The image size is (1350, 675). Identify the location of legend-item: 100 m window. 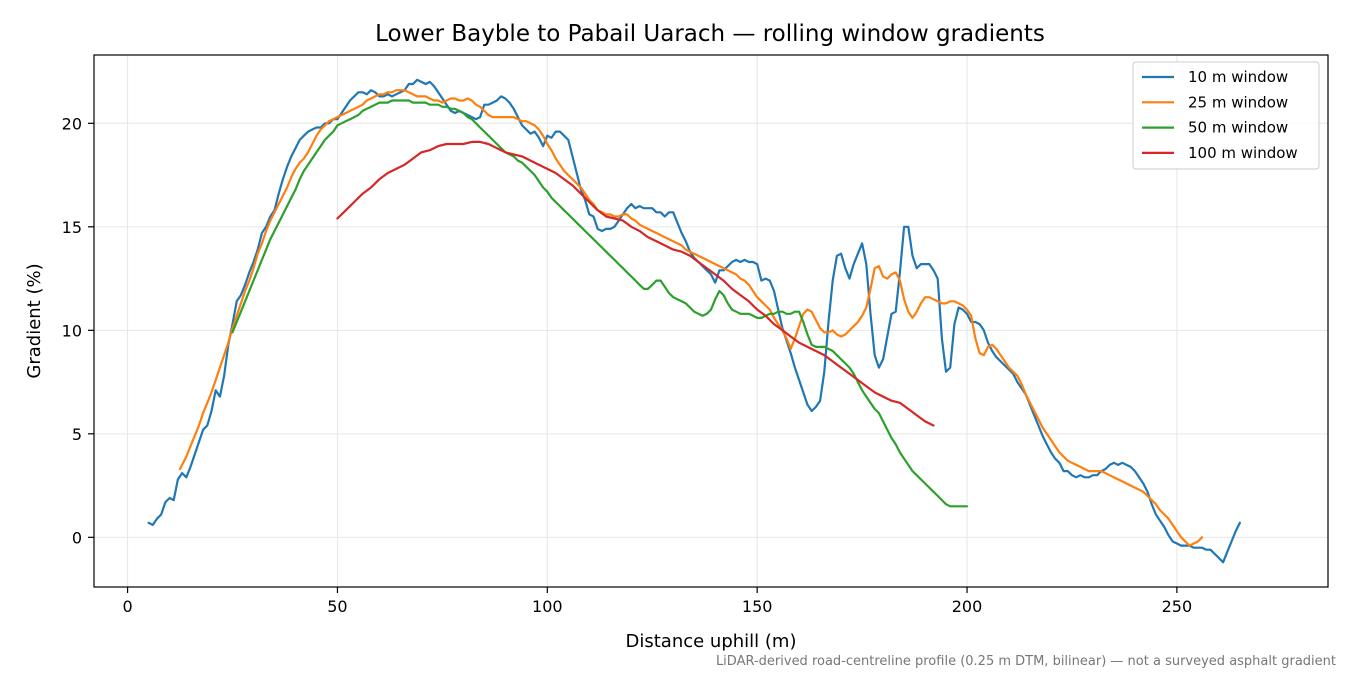
(1220, 153).